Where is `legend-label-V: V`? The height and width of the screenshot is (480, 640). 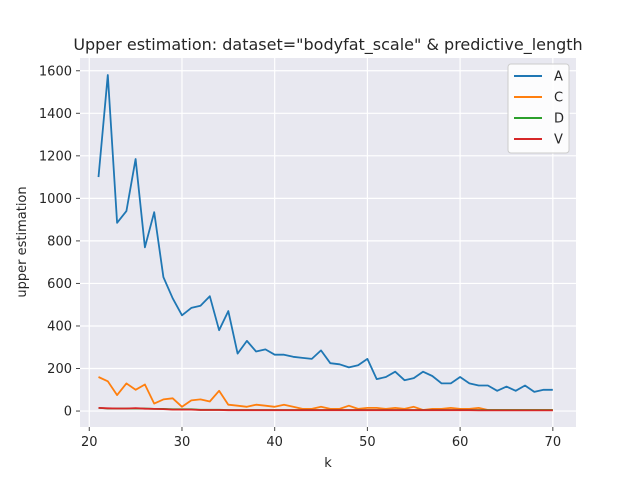
legend-label-V: V is located at coordinates (558, 140).